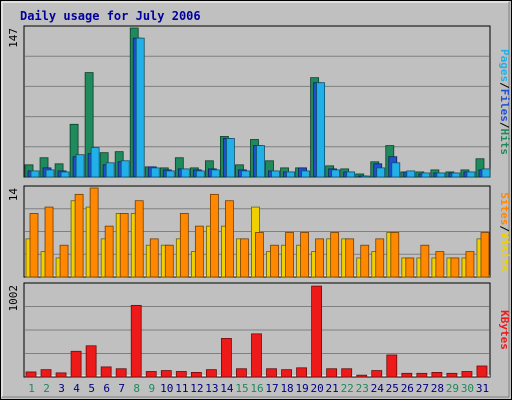 This screenshot has width=512, height=404. Describe the element at coordinates (467, 388) in the screenshot. I see `x-tick-label-day-30: 30` at that location.